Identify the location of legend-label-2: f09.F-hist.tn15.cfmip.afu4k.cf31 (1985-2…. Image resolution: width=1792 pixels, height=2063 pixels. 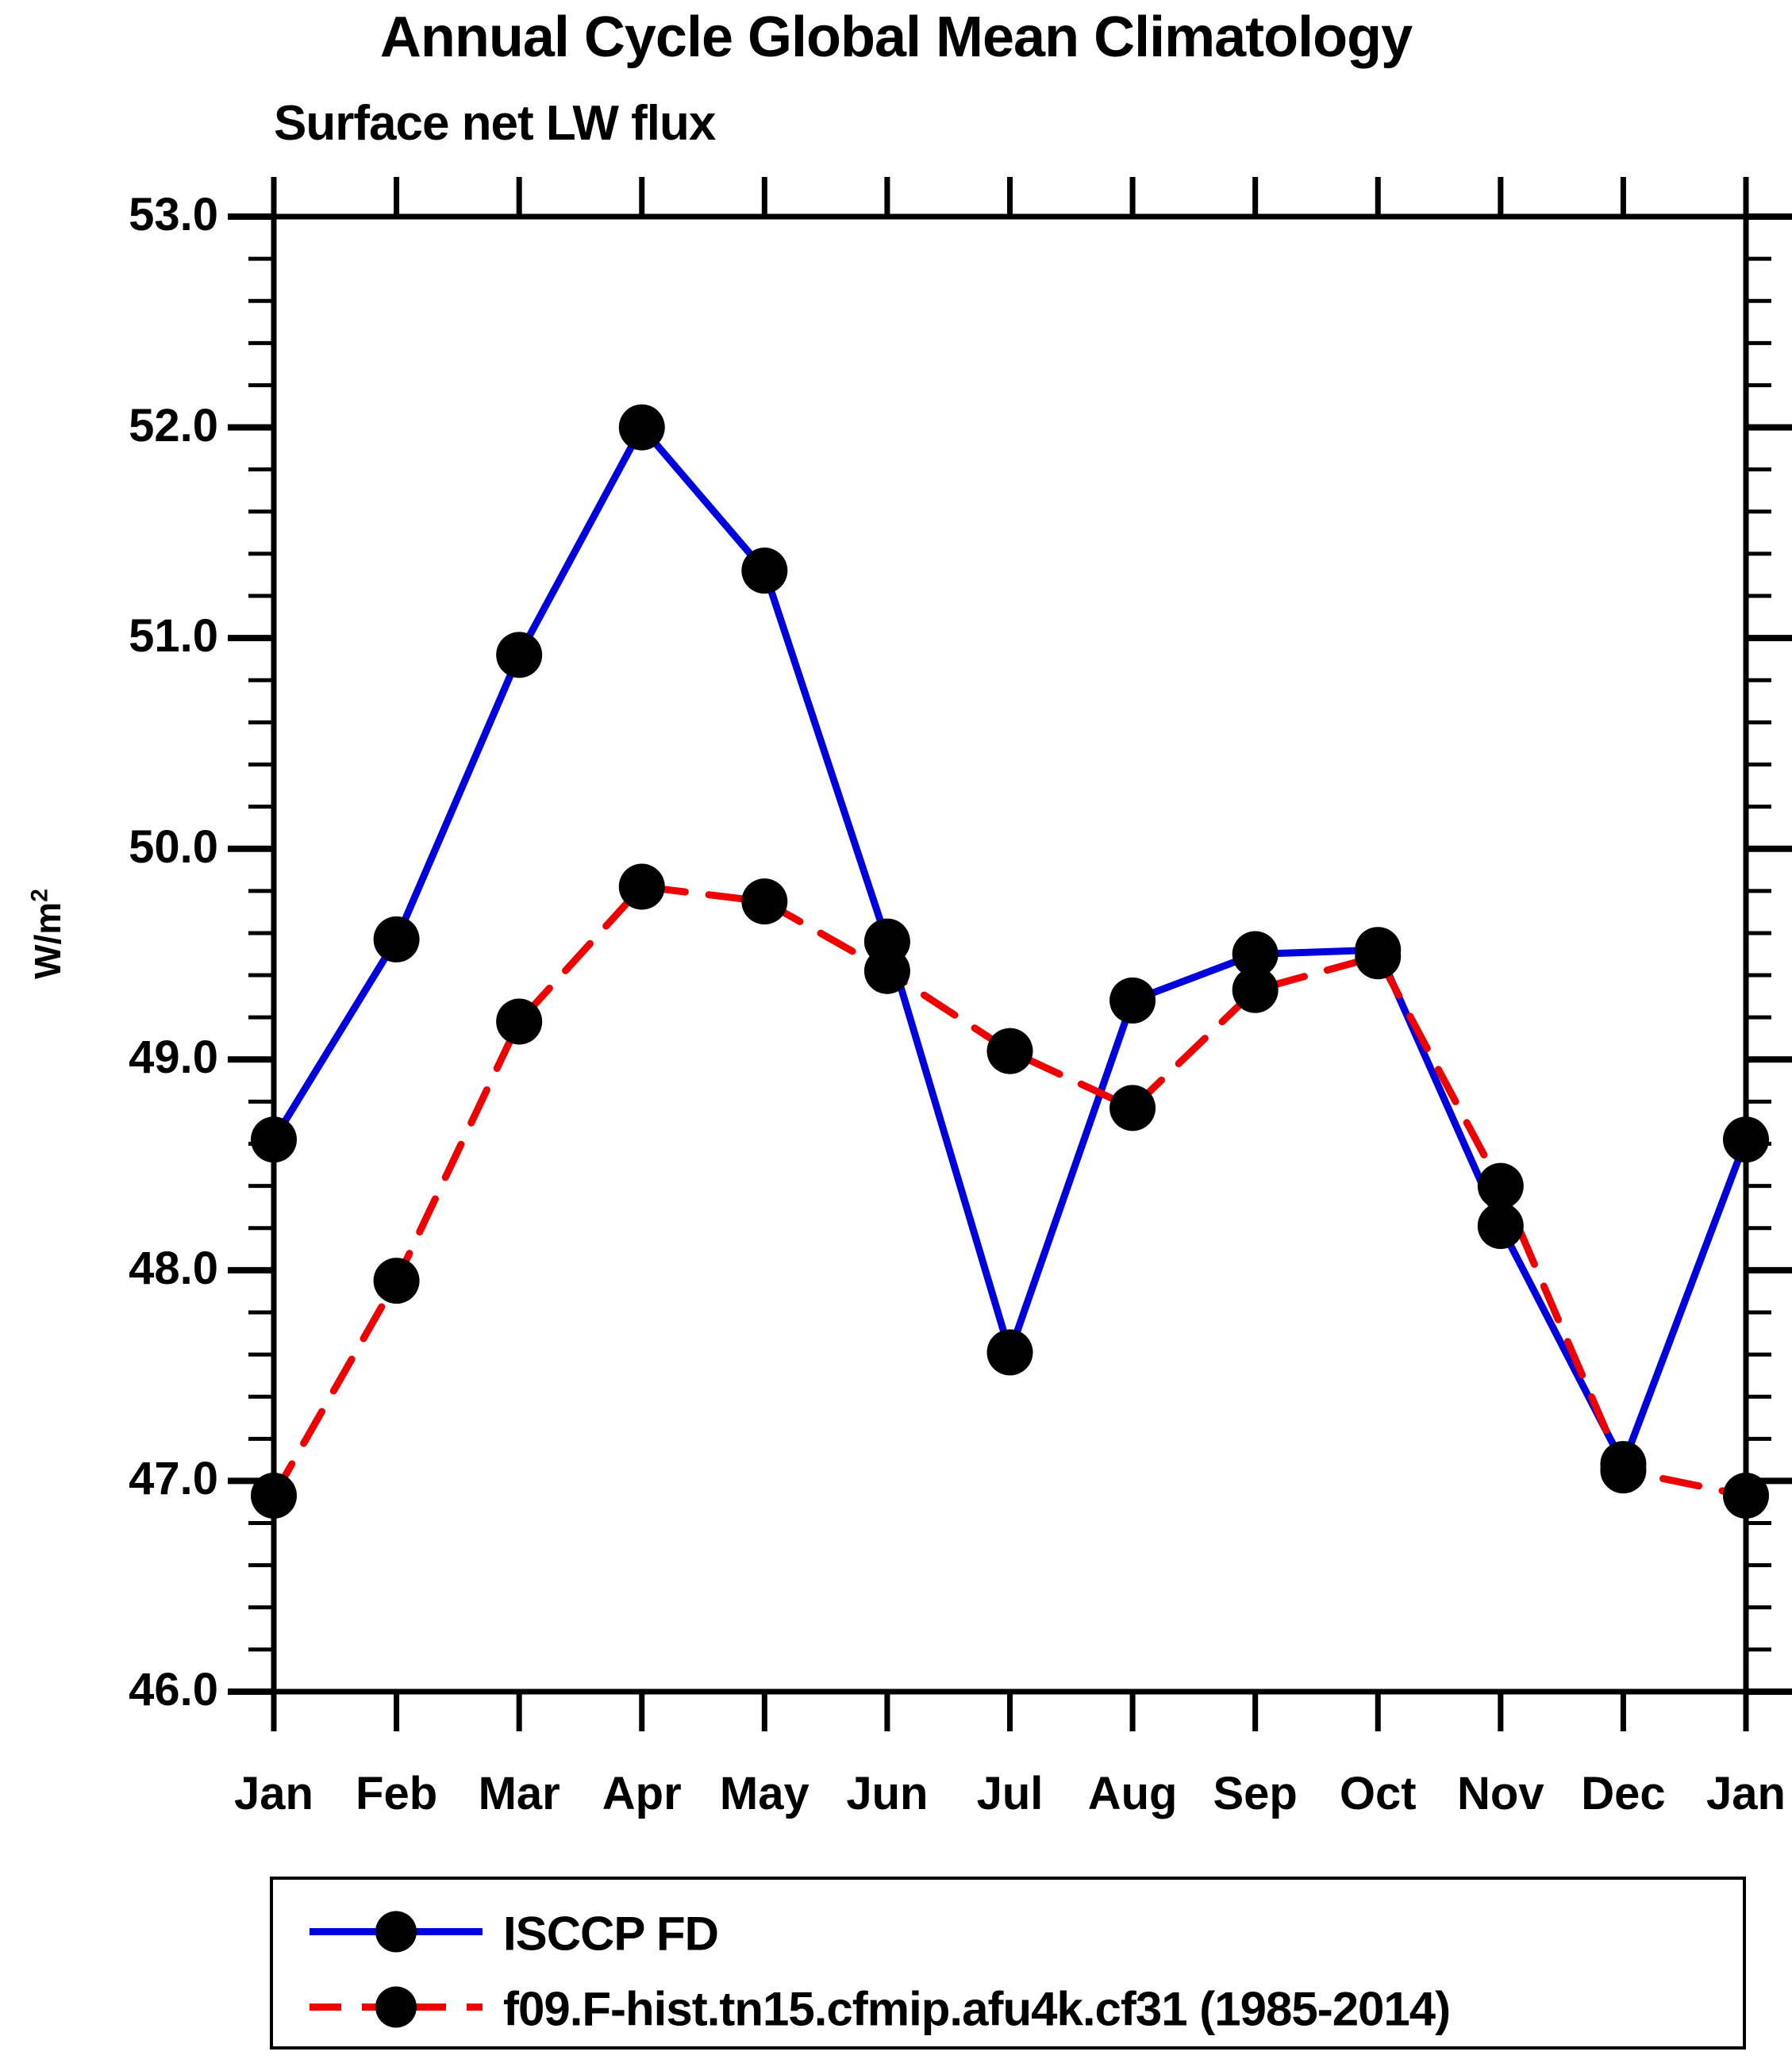
(977, 2009).